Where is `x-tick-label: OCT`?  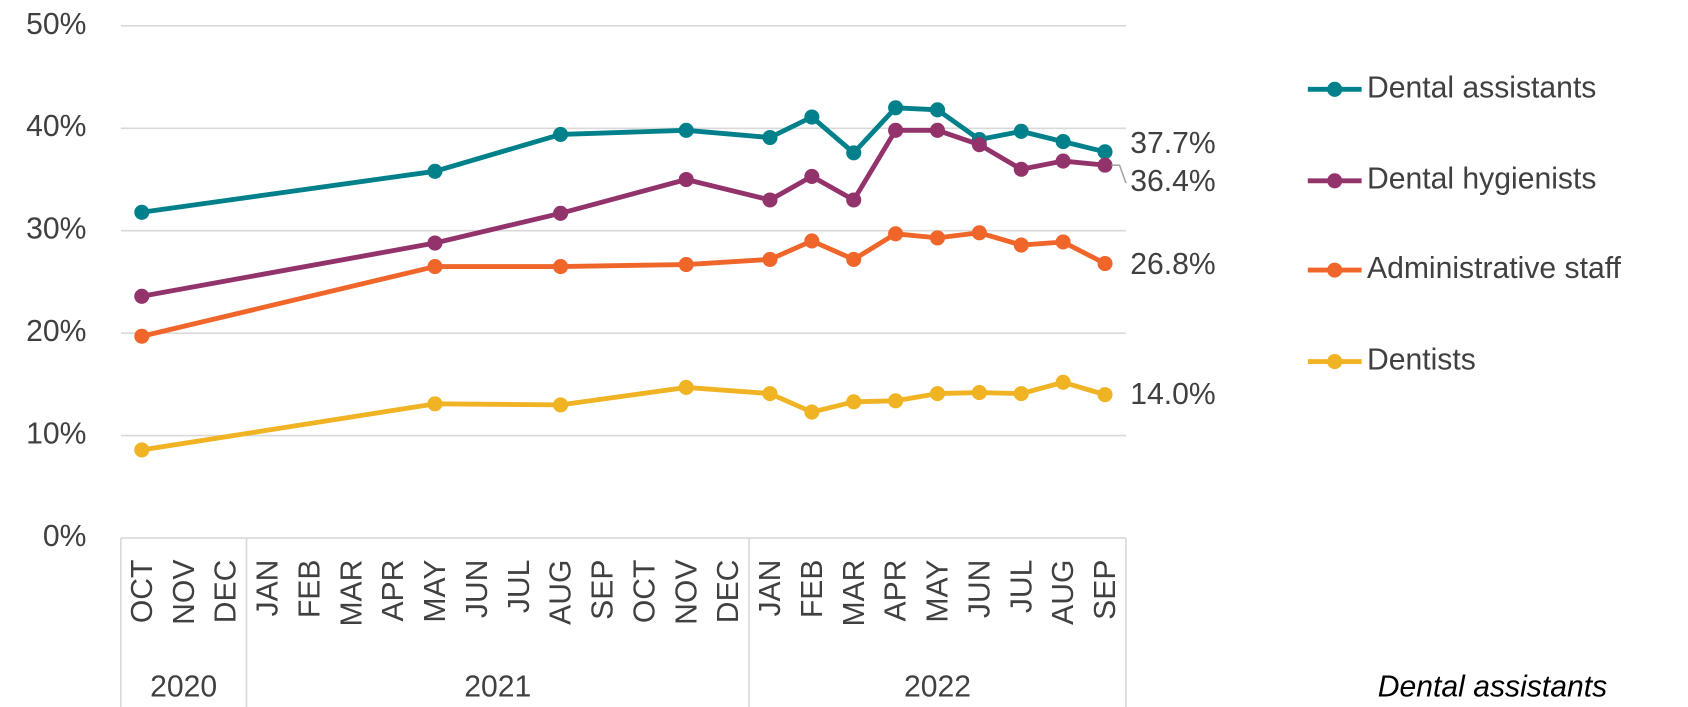 x-tick-label: OCT is located at coordinates (142, 592).